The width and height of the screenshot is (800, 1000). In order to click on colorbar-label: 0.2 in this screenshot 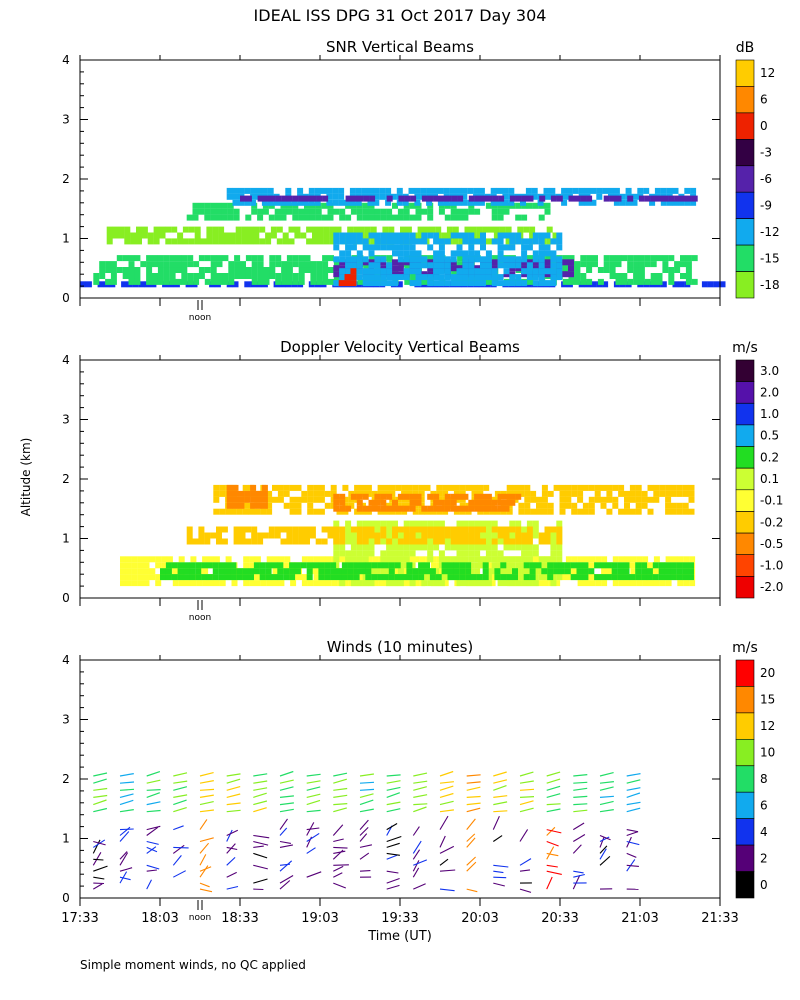, I will do `click(769, 457)`.